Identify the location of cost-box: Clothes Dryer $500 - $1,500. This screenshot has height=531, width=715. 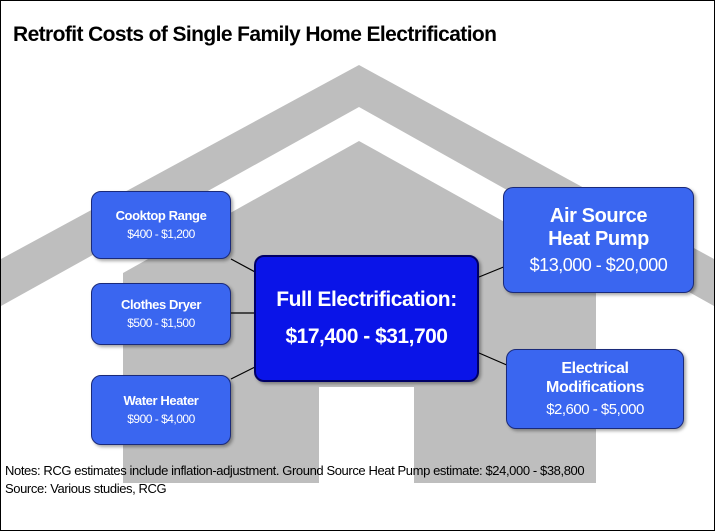
(161, 314).